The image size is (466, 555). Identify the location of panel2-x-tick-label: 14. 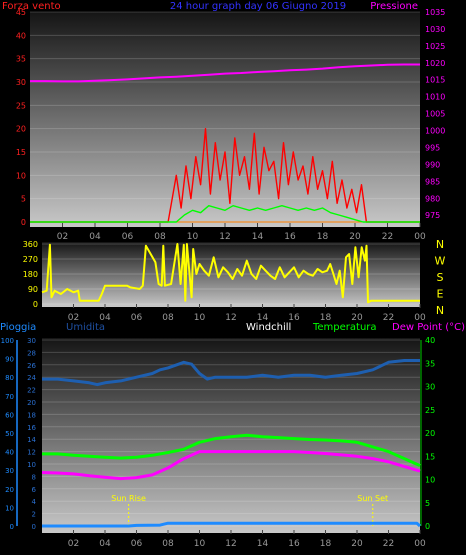
(263, 318).